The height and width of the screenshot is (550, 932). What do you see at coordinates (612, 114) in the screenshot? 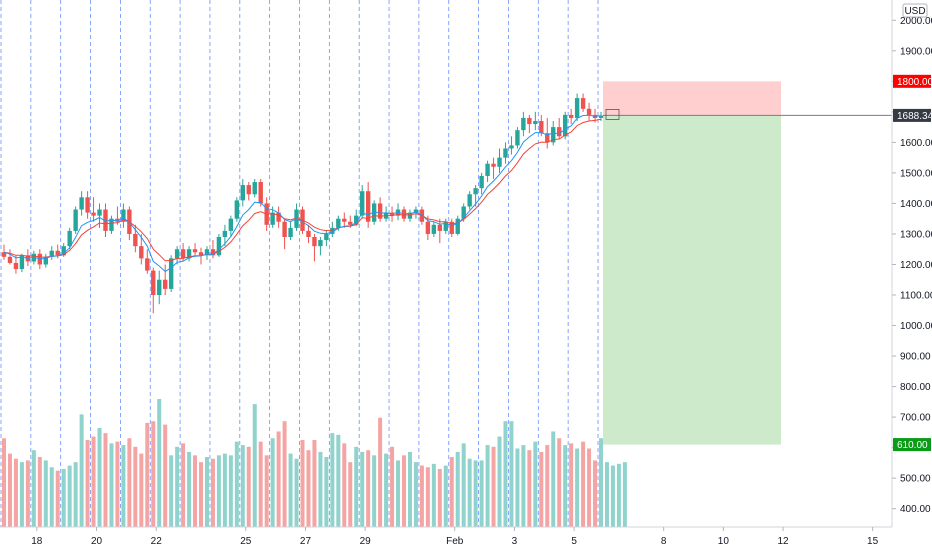
I see `position-handle` at bounding box center [612, 114].